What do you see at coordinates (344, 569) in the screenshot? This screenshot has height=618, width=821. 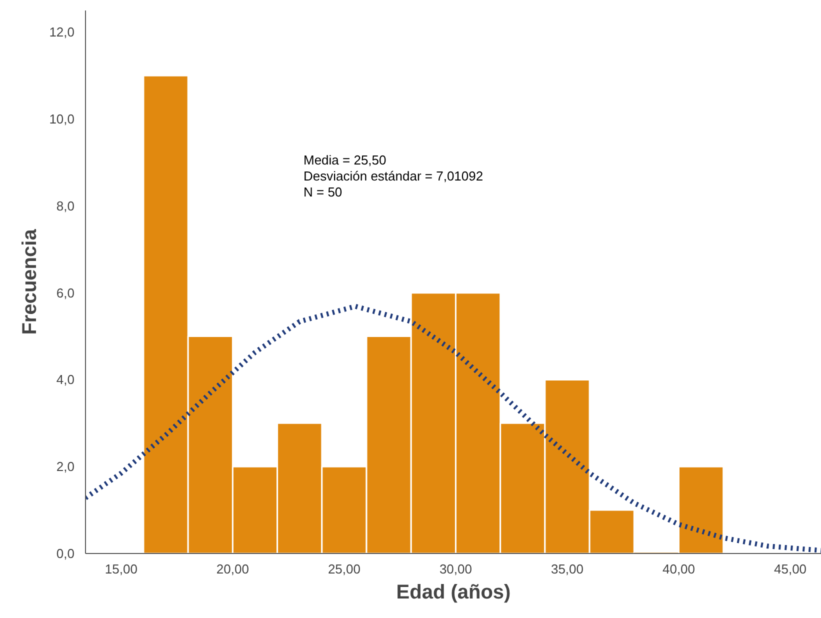 I see `x-tick-label: 25,00` at bounding box center [344, 569].